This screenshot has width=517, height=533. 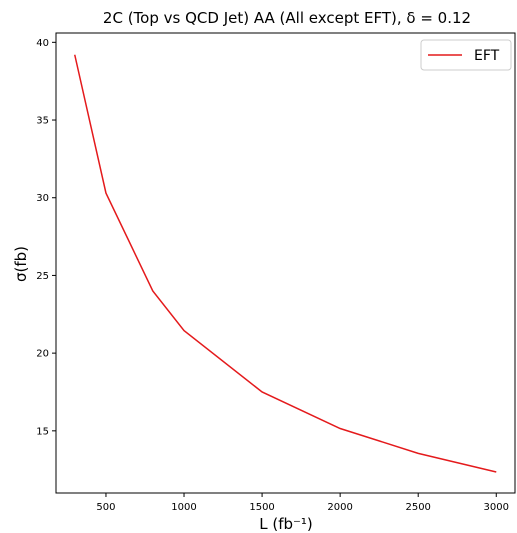 What do you see at coordinates (21, 264) in the screenshot?
I see `y-axis-label: σ(fb)` at bounding box center [21, 264].